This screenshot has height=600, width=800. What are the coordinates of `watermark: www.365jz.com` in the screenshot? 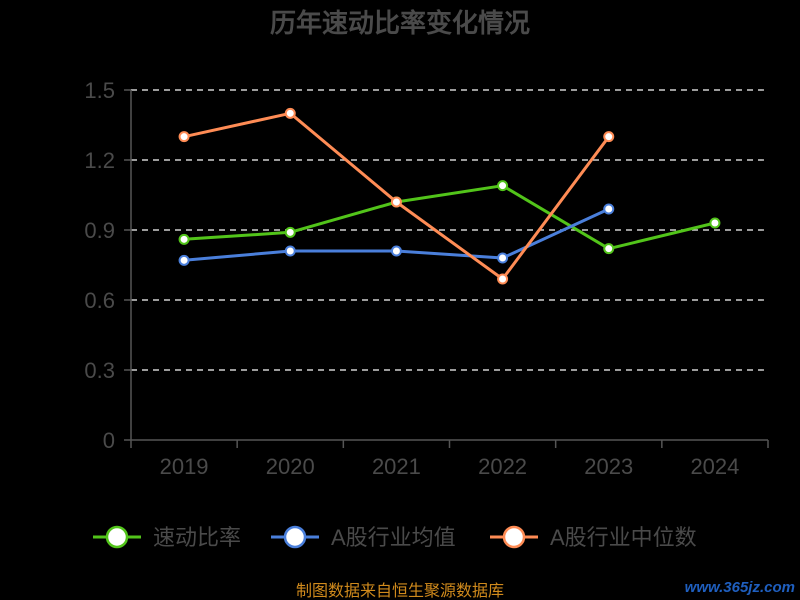 It's located at (740, 587).